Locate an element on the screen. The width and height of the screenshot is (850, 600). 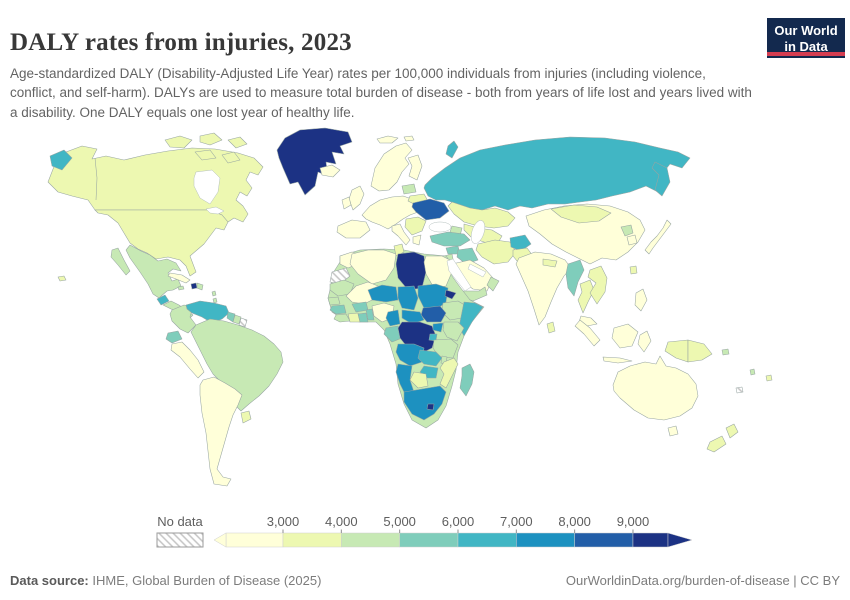
region-south-sudan is located at coordinates (433, 314).